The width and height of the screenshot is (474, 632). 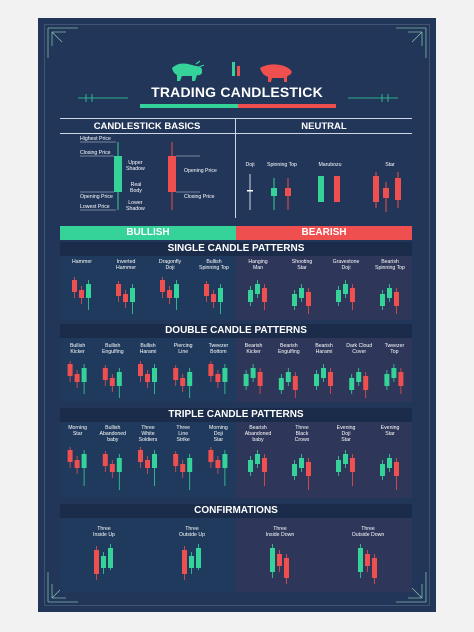 What do you see at coordinates (82, 262) in the screenshot?
I see `pattern-label: Hammer` at bounding box center [82, 262].